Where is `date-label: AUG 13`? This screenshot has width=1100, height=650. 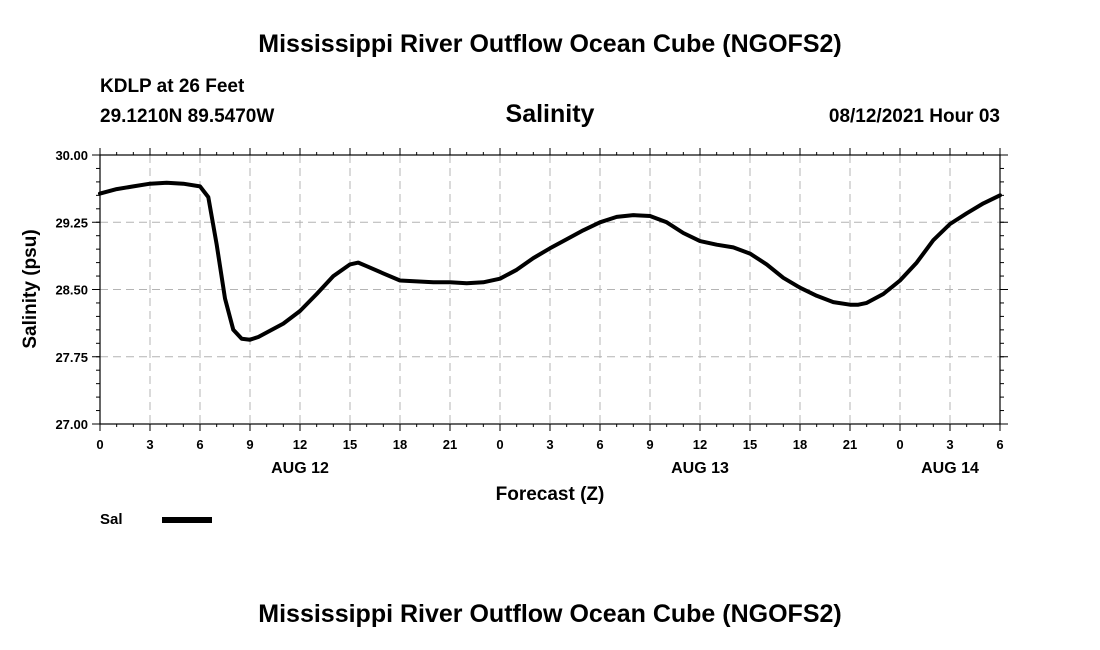 date-label: AUG 13 is located at coordinates (700, 468).